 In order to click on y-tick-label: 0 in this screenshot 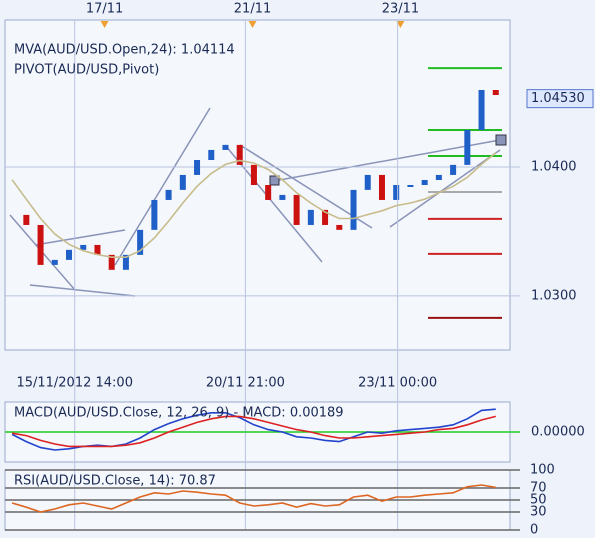, I will do `click(534, 530)`.